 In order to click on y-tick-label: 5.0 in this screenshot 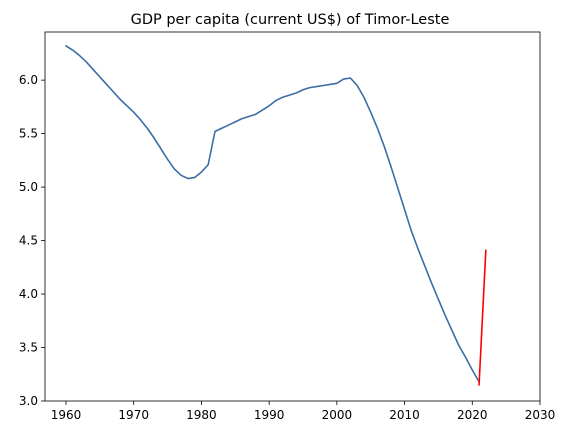, I will do `click(28, 187)`.